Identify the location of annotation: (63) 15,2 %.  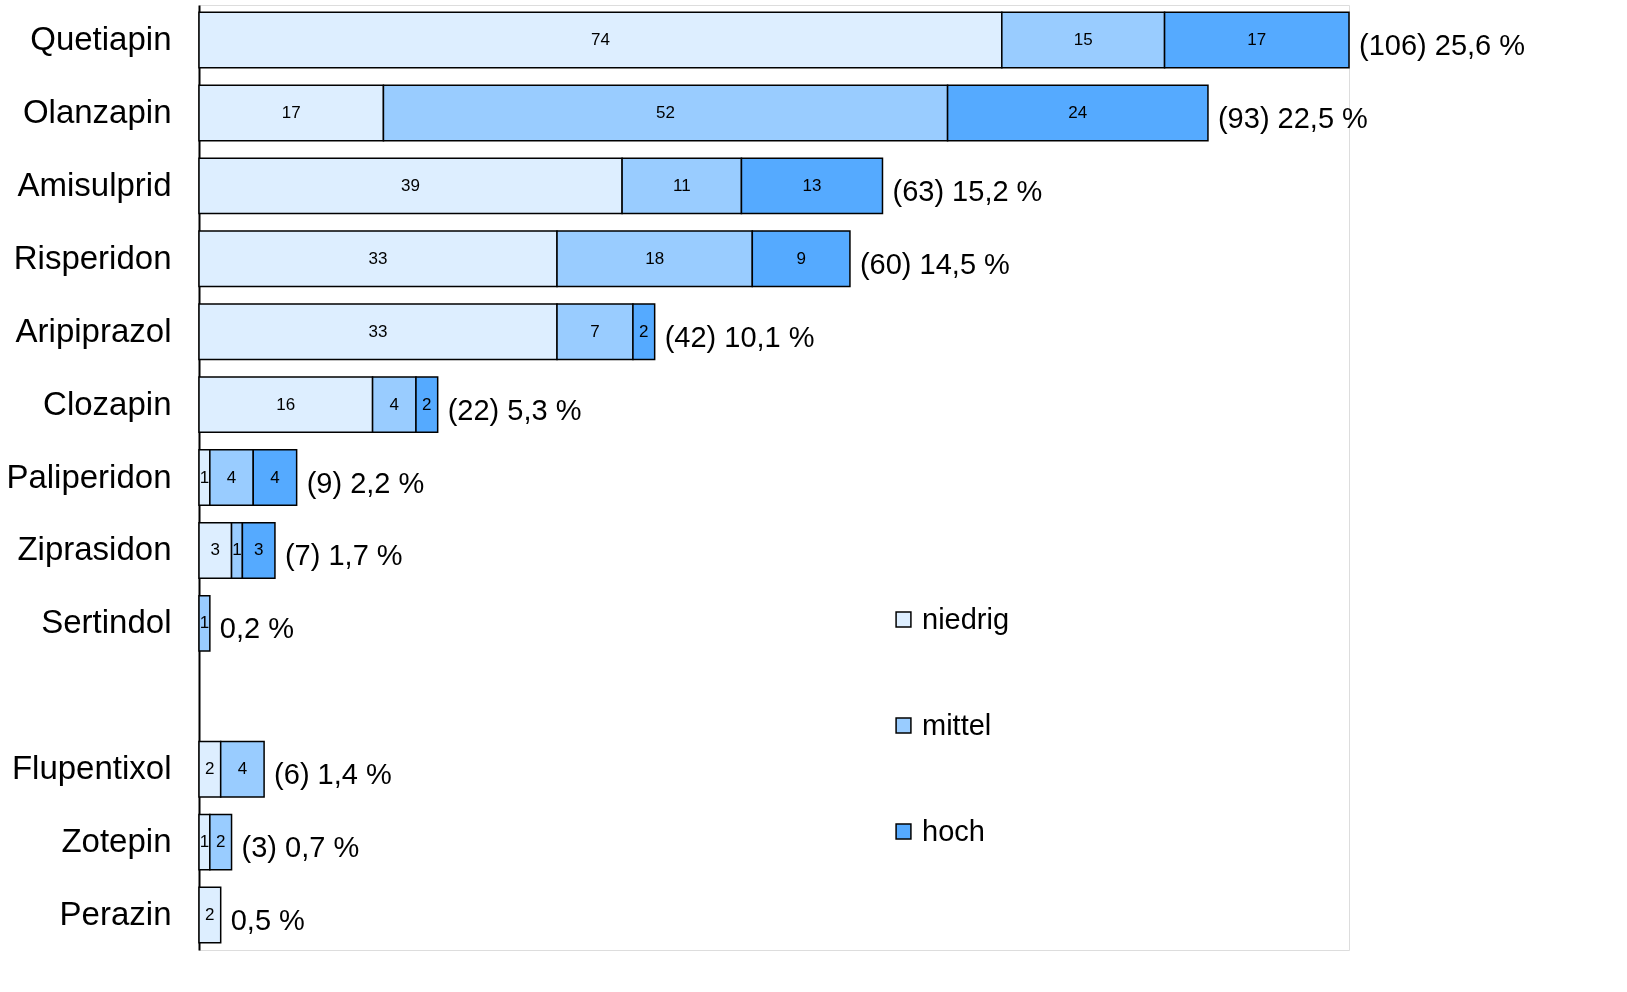
(967, 190).